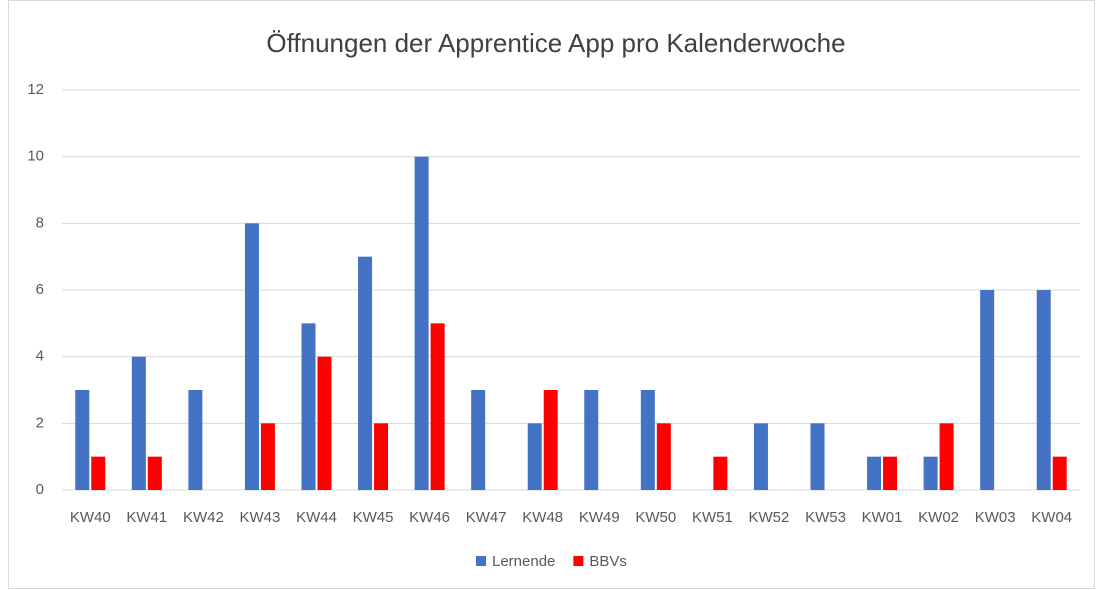 This screenshot has height=590, width=1096. I want to click on x-tick-label: KW04, so click(1051, 517).